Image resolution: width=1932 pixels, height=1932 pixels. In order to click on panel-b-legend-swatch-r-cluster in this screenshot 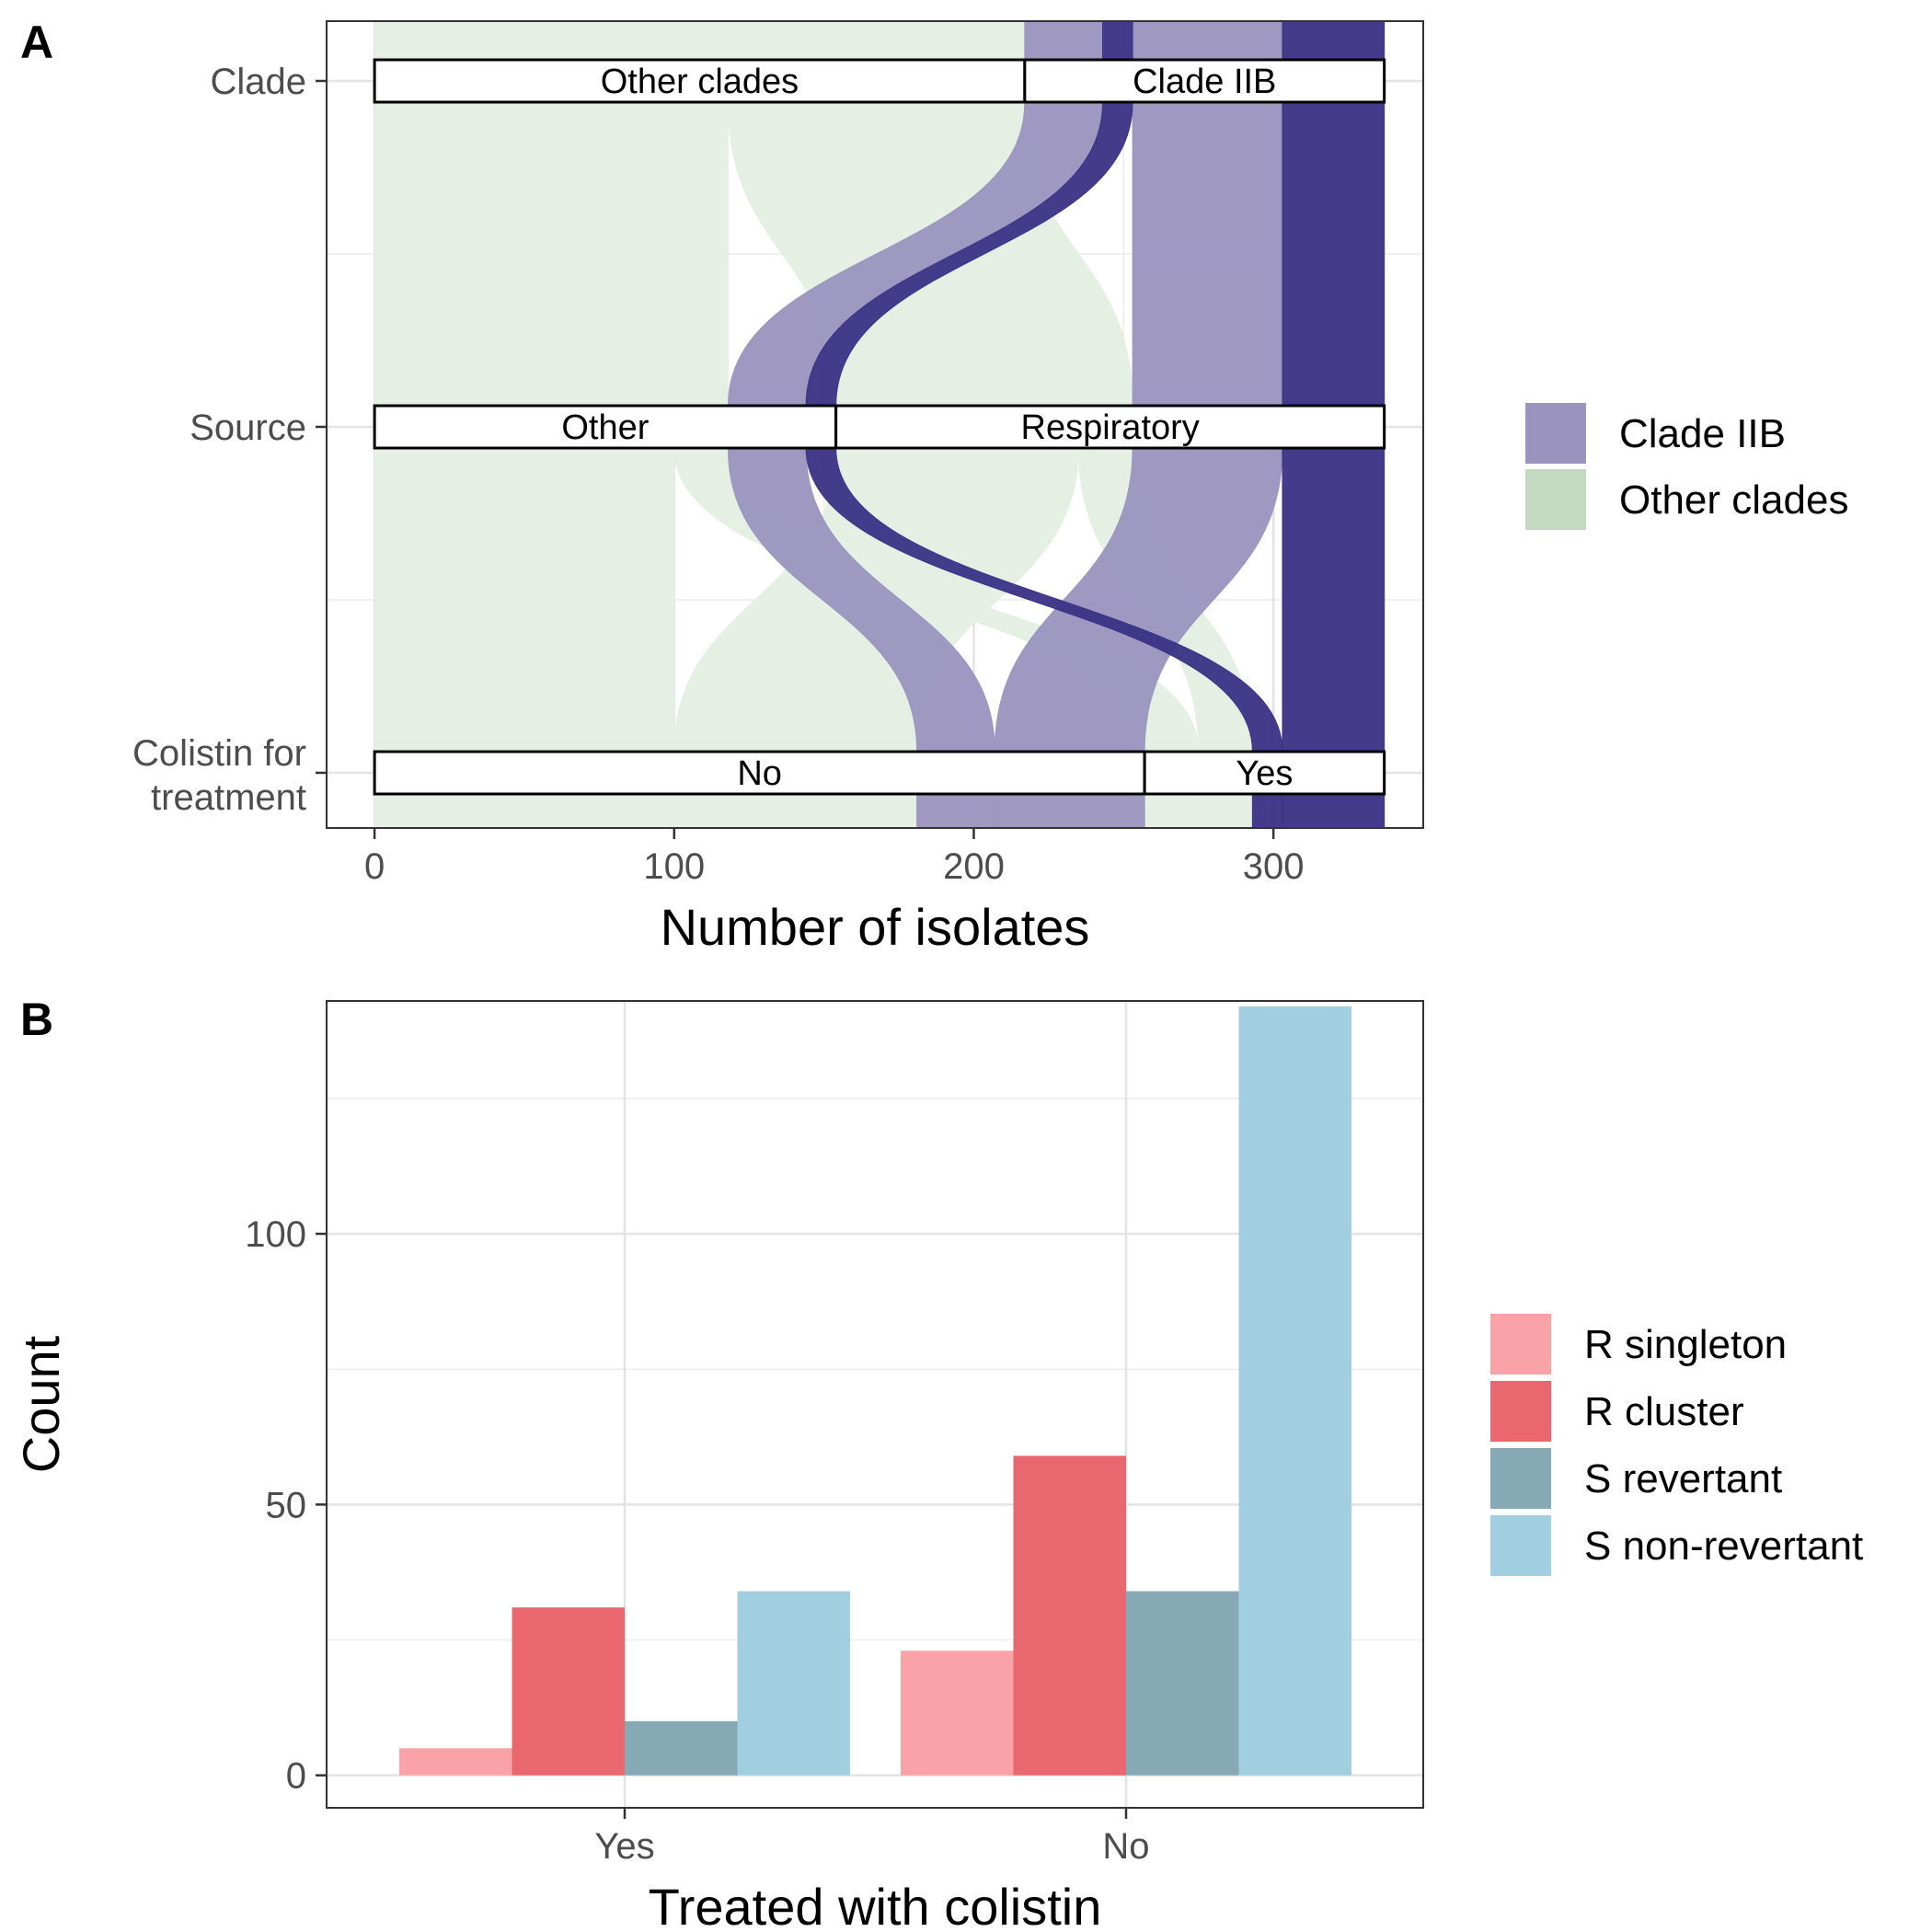, I will do `click(1520, 1411)`.